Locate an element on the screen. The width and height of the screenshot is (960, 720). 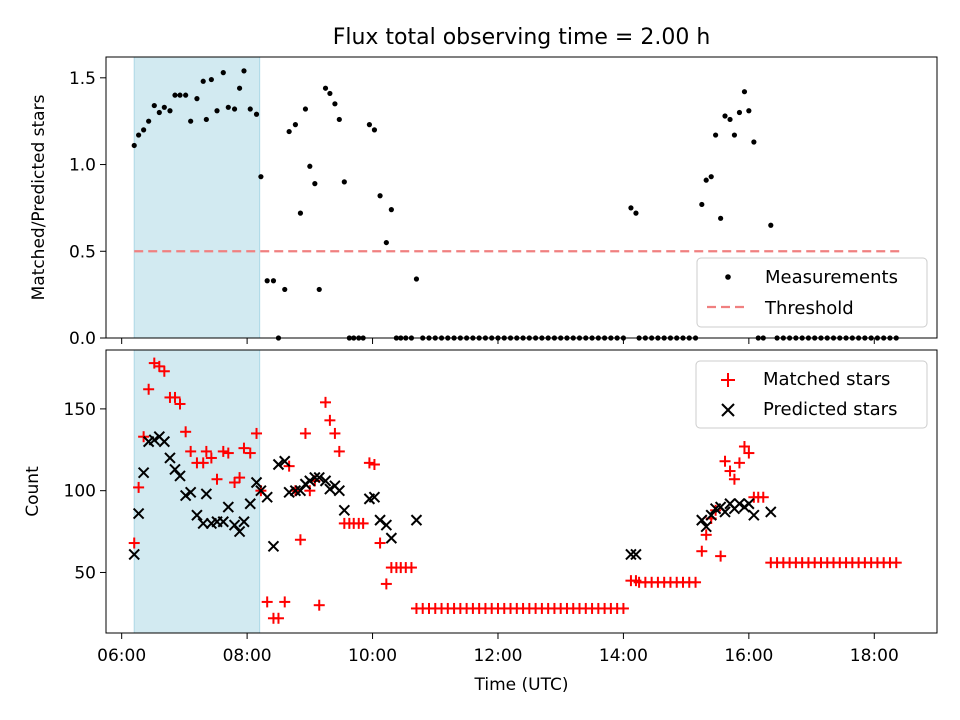
x-tick-label: 16:00 is located at coordinates (748, 656).